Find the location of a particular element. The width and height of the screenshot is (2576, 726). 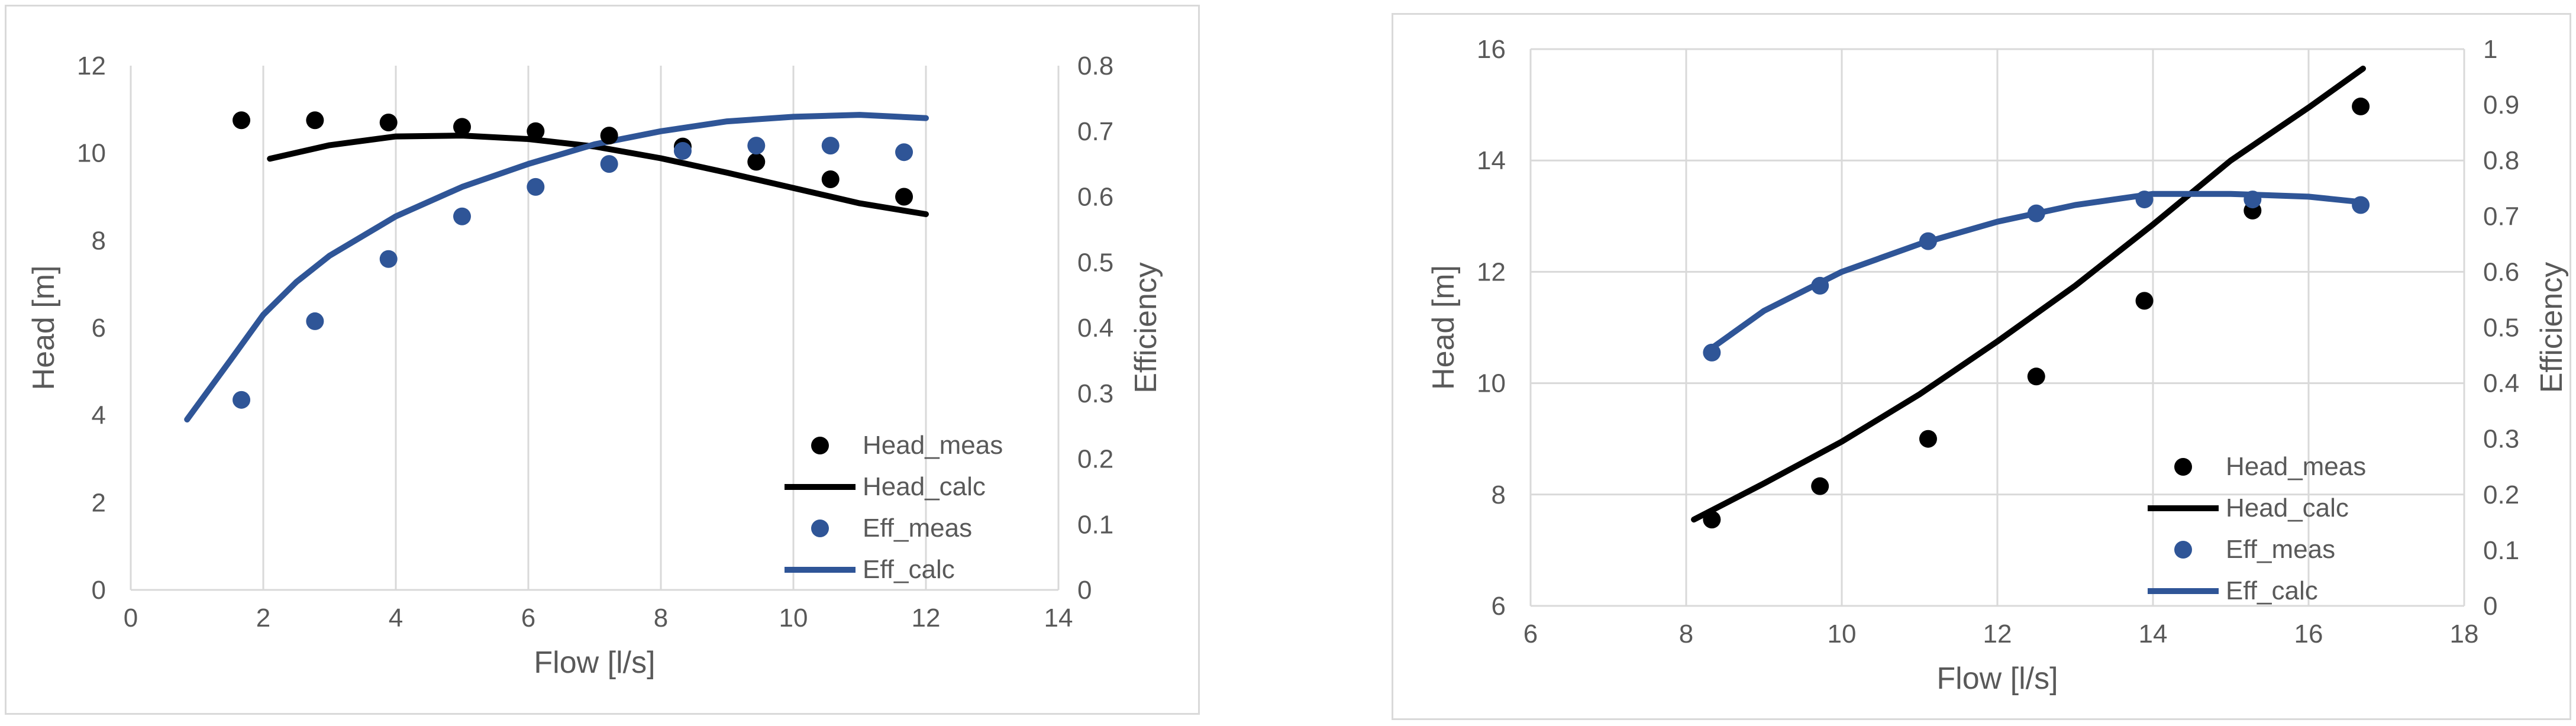

x-tick-label: 0 is located at coordinates (131, 618).